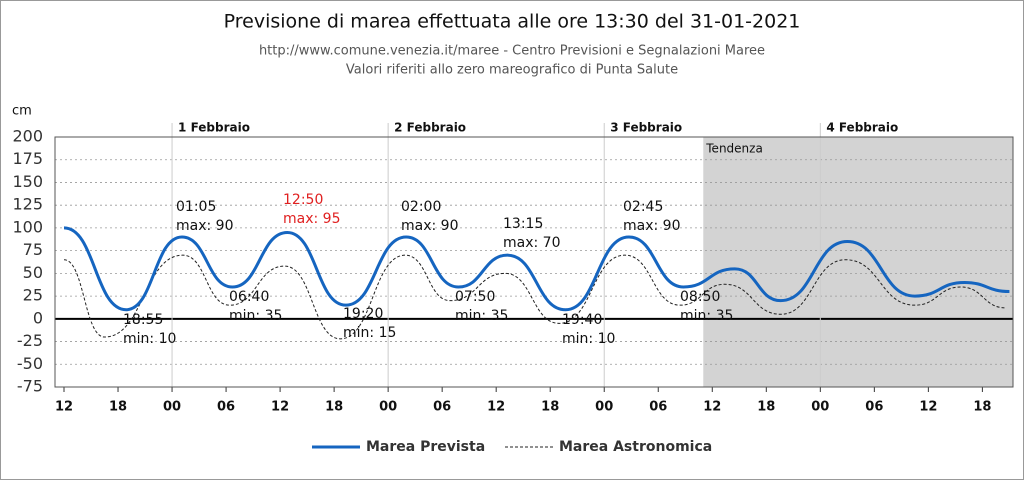 The height and width of the screenshot is (480, 1024). I want to click on annotation-time: 19:40, so click(582, 320).